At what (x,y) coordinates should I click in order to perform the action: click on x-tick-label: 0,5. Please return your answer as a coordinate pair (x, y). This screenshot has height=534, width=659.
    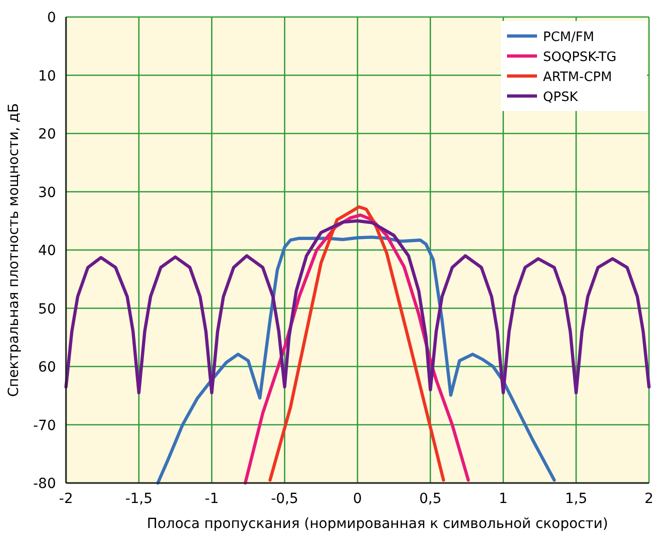
    Looking at the image, I should click on (430, 499).